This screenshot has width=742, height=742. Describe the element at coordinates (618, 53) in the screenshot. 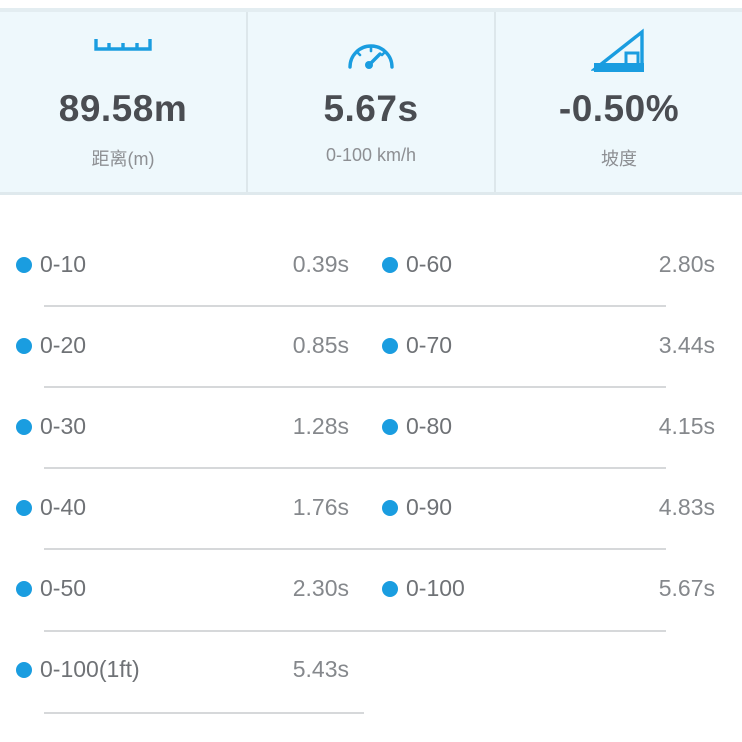

I see `slope-icon` at that location.